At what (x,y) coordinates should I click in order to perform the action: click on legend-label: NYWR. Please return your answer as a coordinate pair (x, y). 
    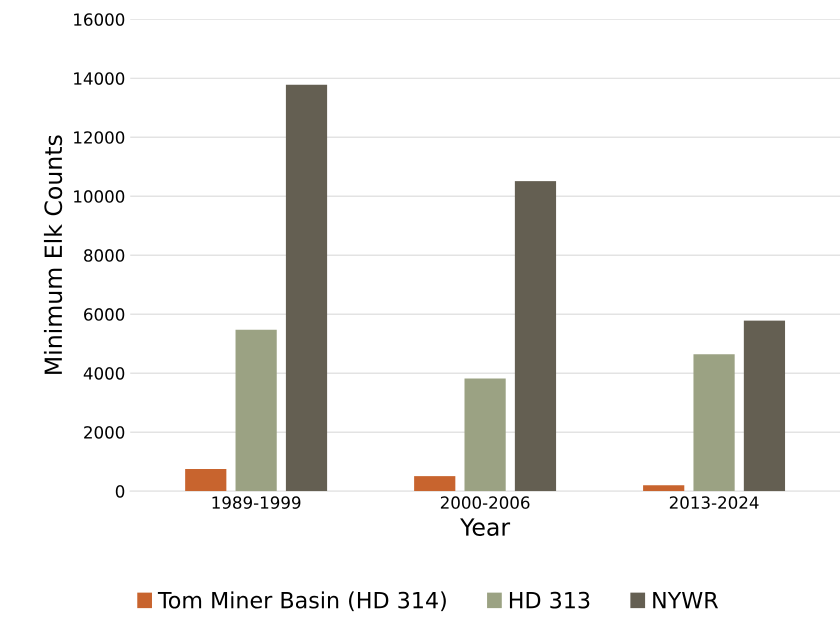
    Looking at the image, I should click on (685, 600).